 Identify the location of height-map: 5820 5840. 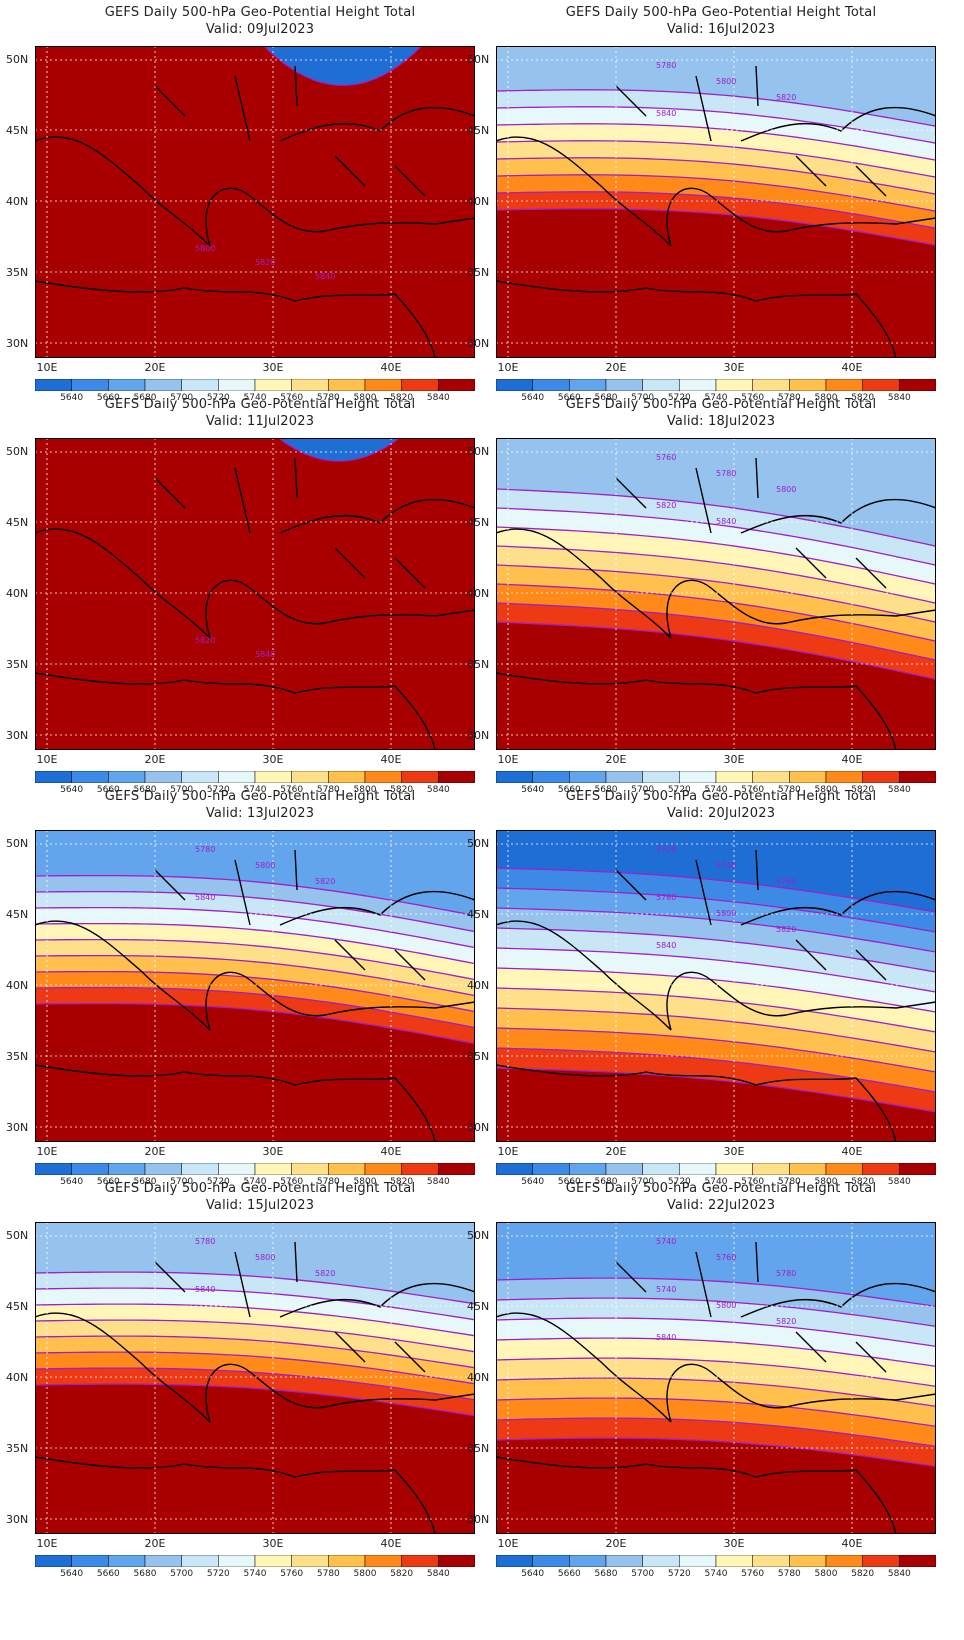
(255, 594).